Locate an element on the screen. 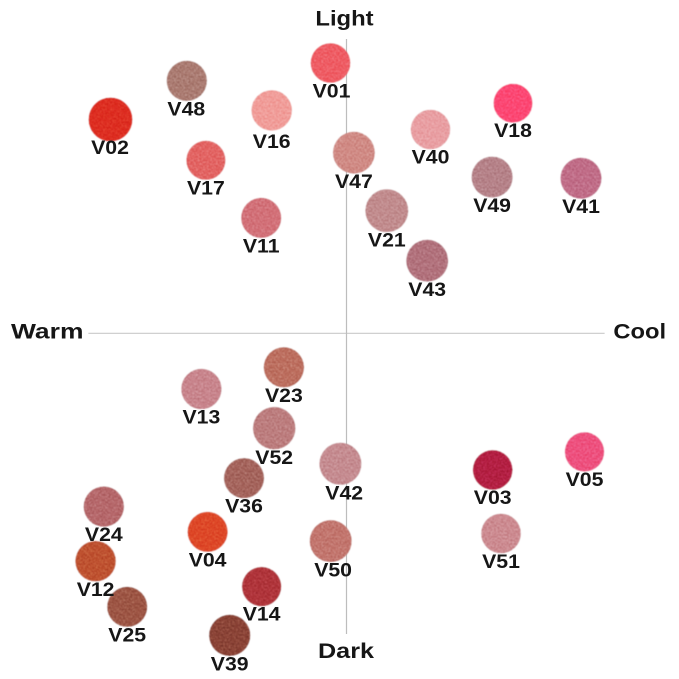  svg-text: V40 is located at coordinates (431, 157).